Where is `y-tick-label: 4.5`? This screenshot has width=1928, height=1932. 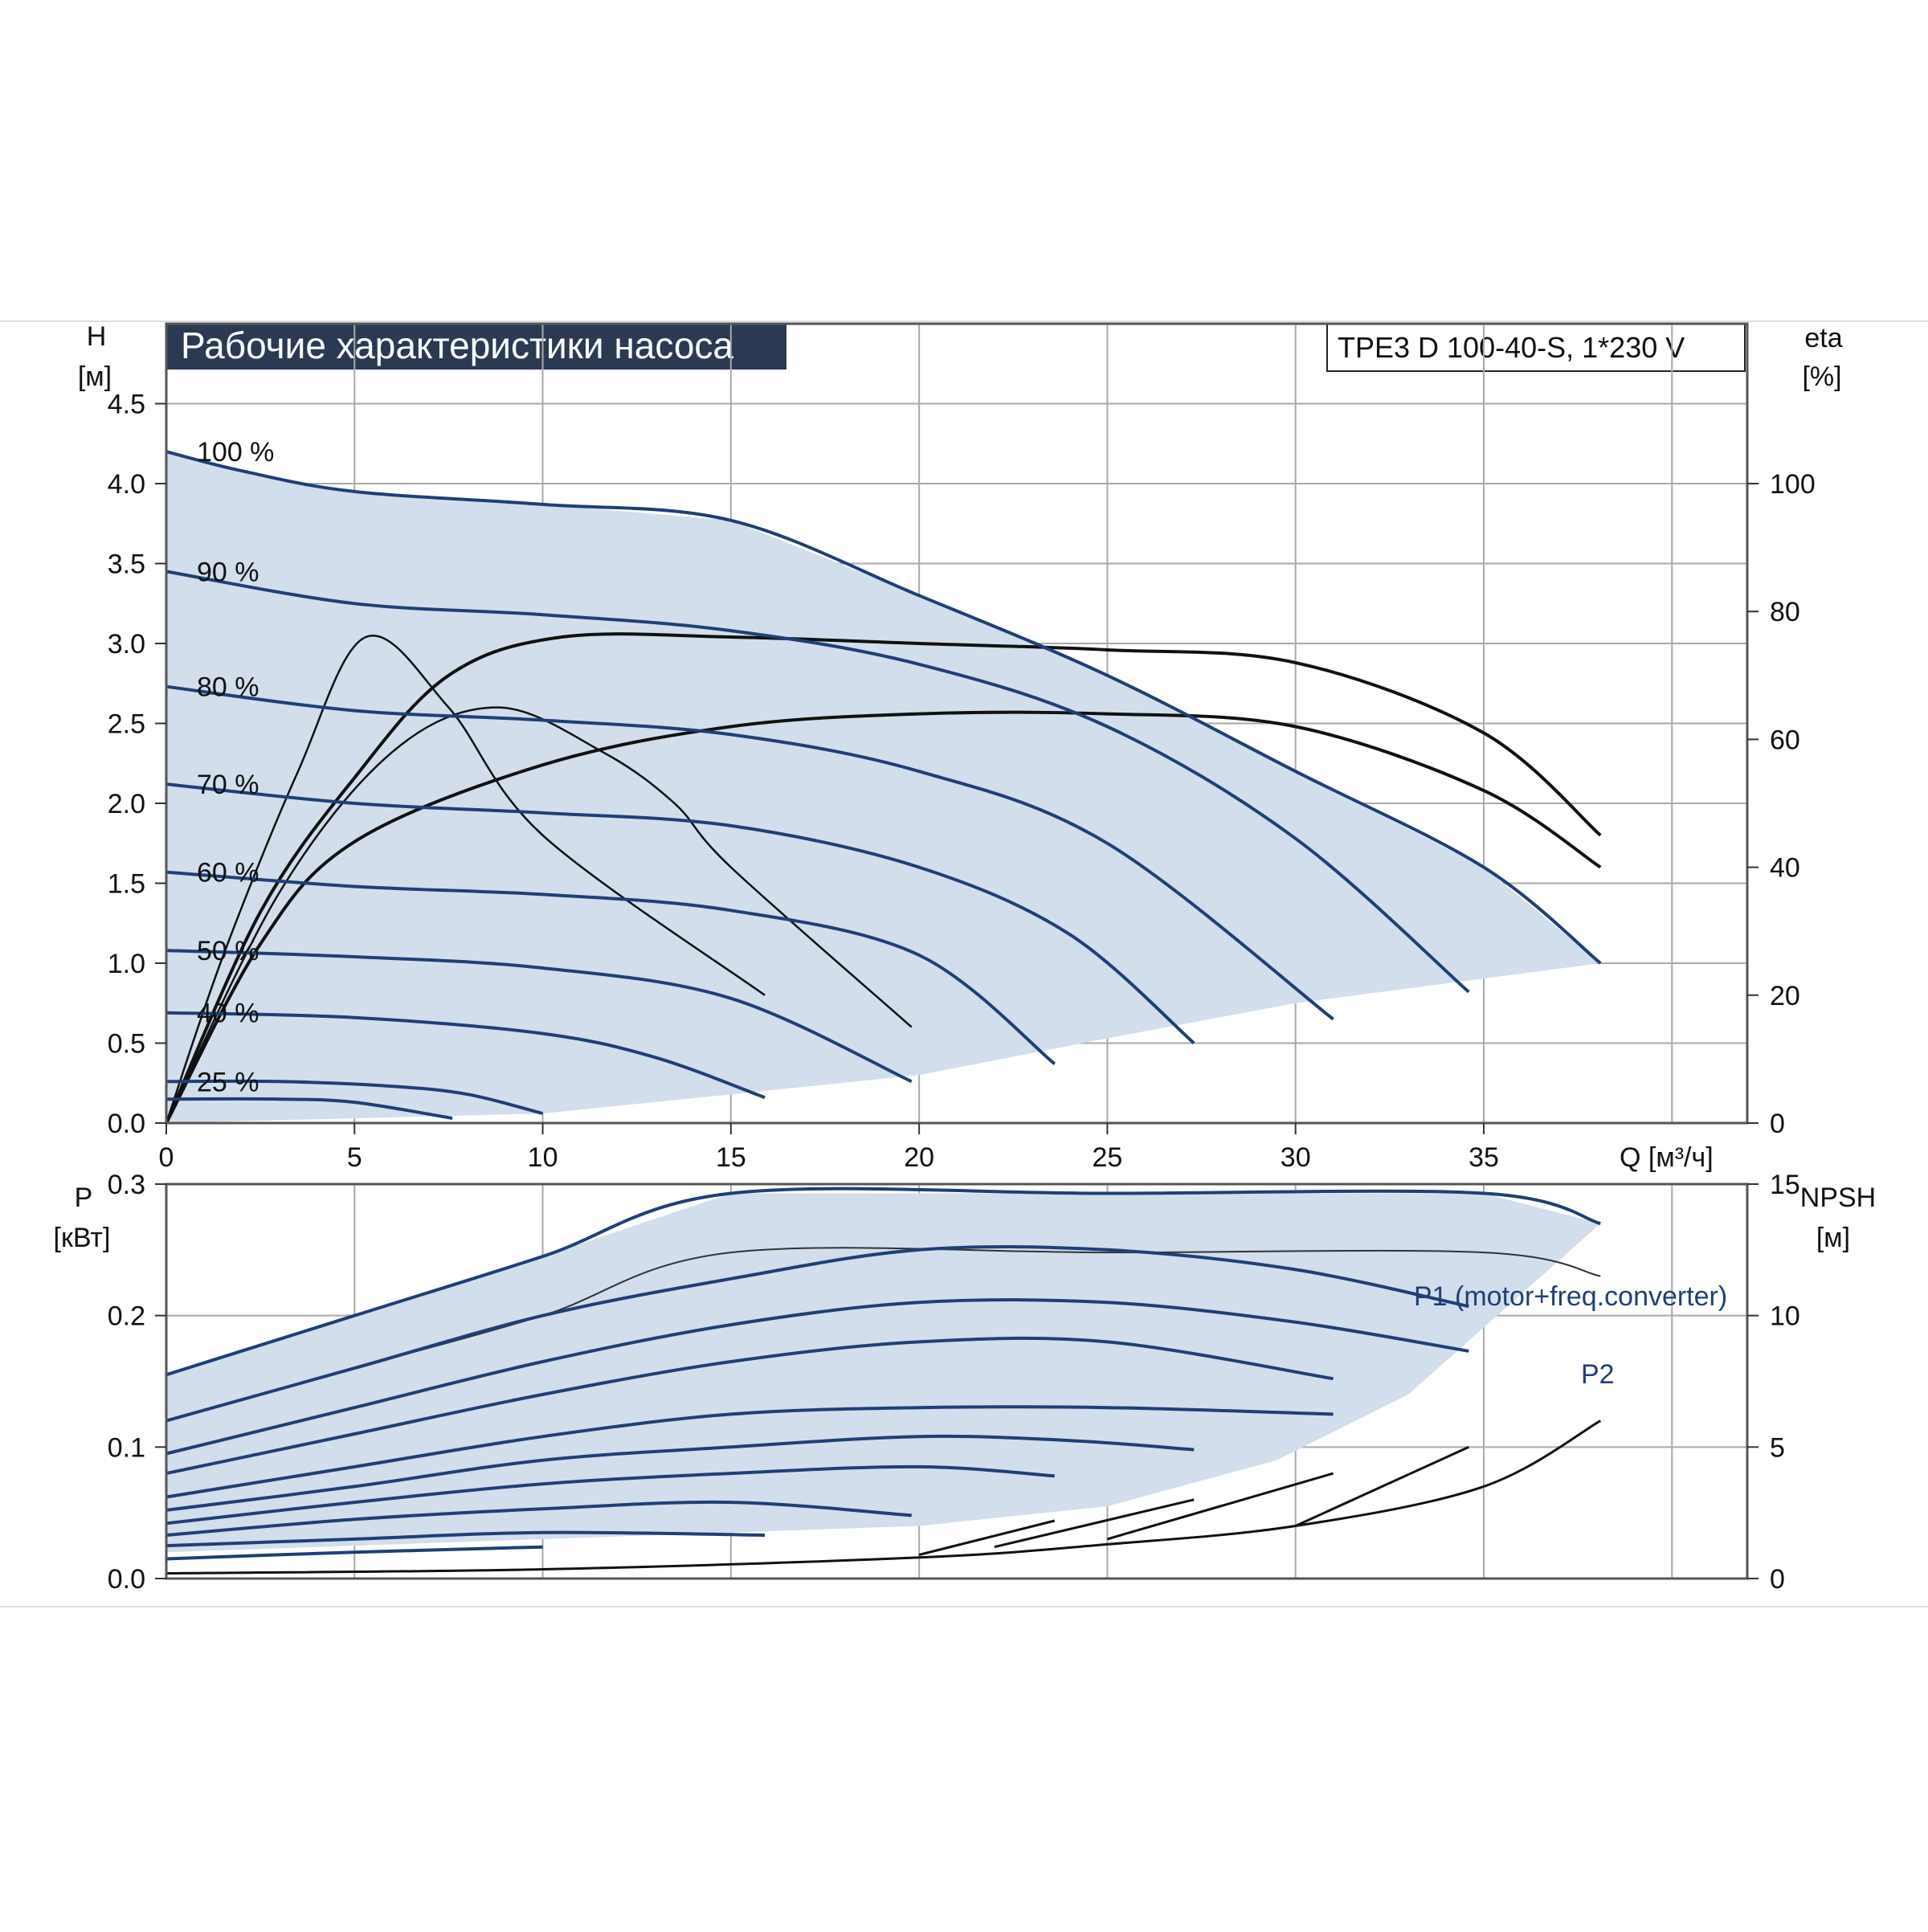 y-tick-label: 4.5 is located at coordinates (126, 405).